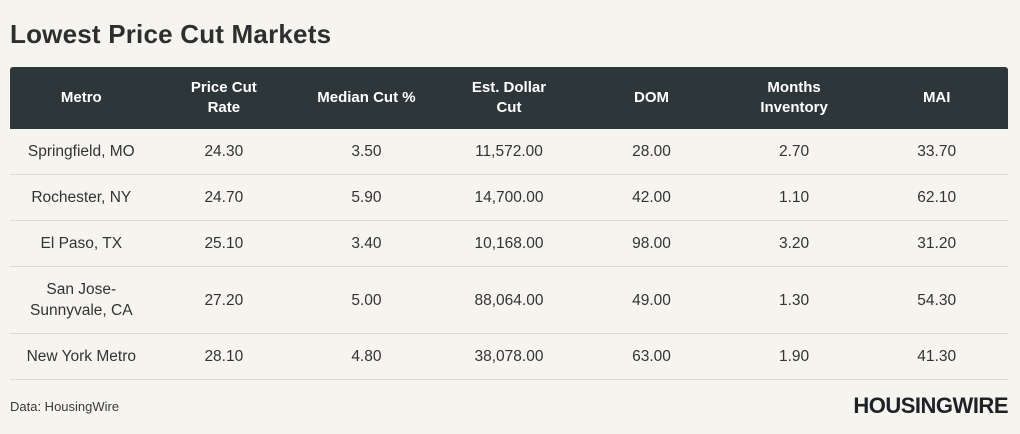 The image size is (1020, 434). What do you see at coordinates (224, 197) in the screenshot?
I see `cell-price-cut-rate: 24.70` at bounding box center [224, 197].